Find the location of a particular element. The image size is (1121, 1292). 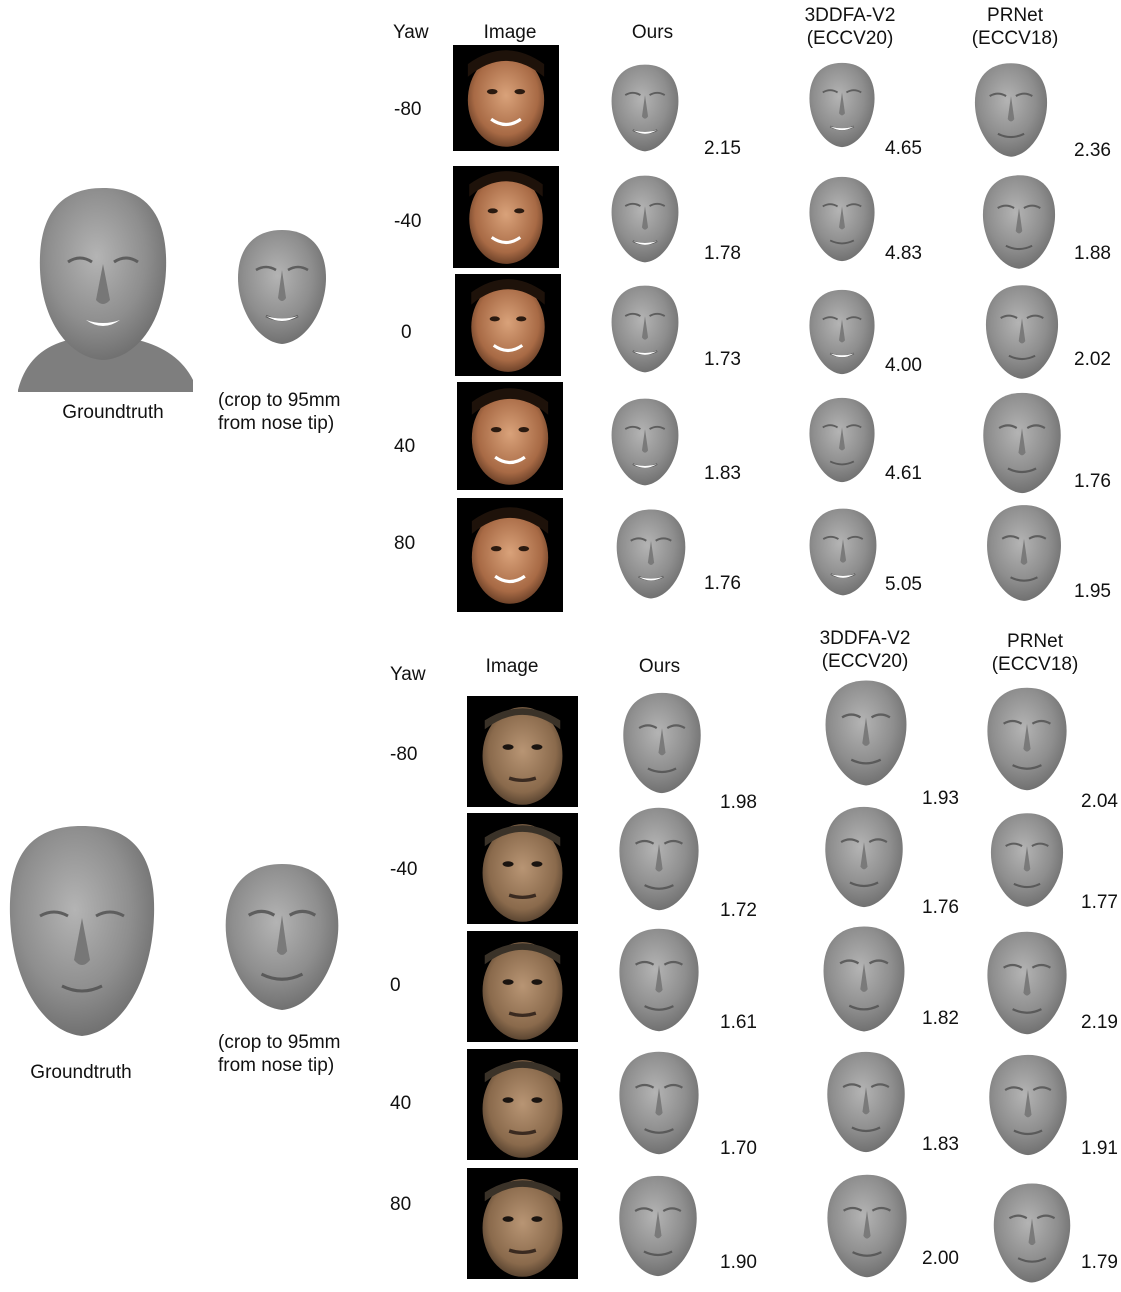

ours-error: 1.73 is located at coordinates (722, 359).